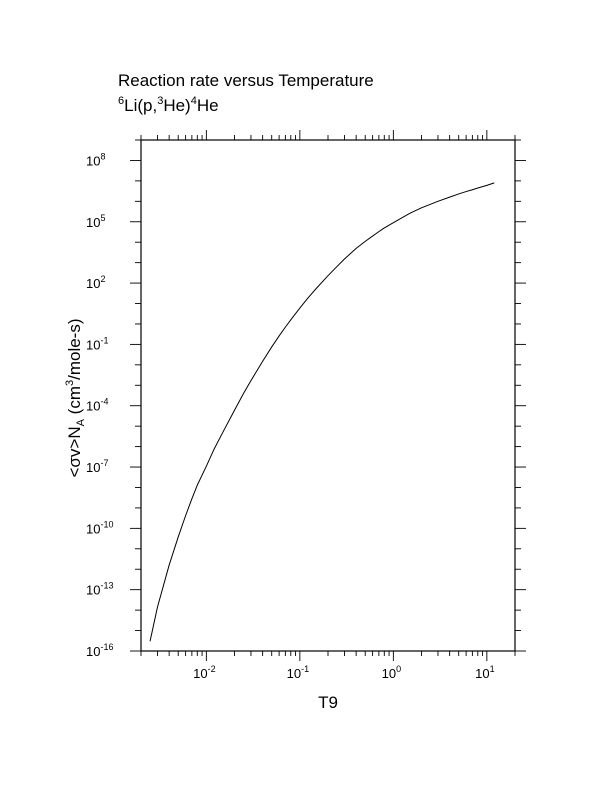 This screenshot has height=792, width=612. What do you see at coordinates (97, 466) in the screenshot?
I see `y-tick-label: 10⁻⁷` at bounding box center [97, 466].